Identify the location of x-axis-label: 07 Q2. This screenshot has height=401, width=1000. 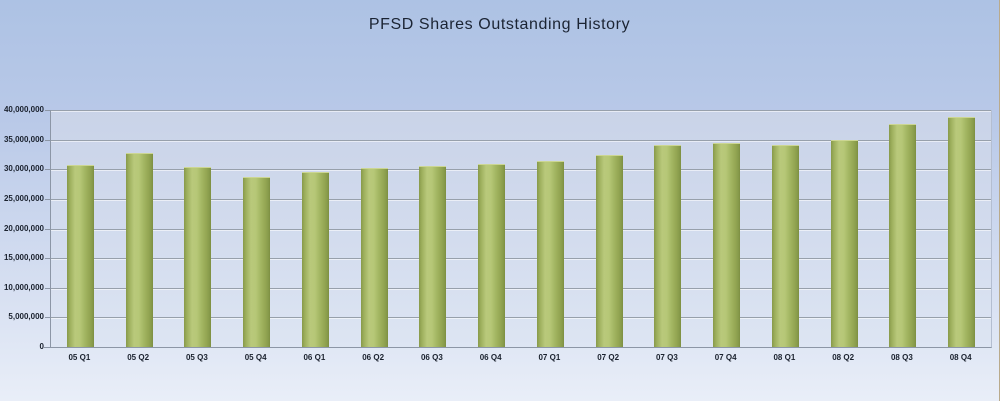
(608, 357).